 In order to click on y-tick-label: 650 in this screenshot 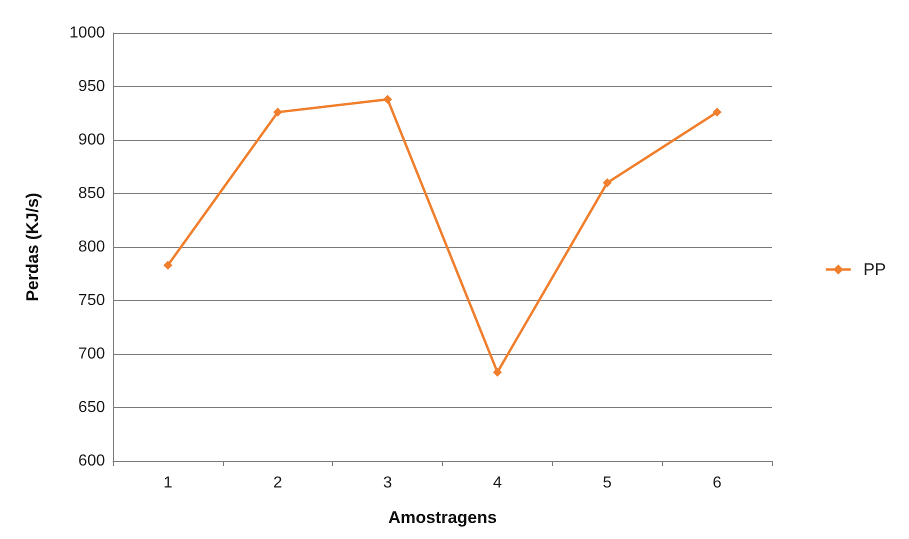, I will do `click(92, 407)`.